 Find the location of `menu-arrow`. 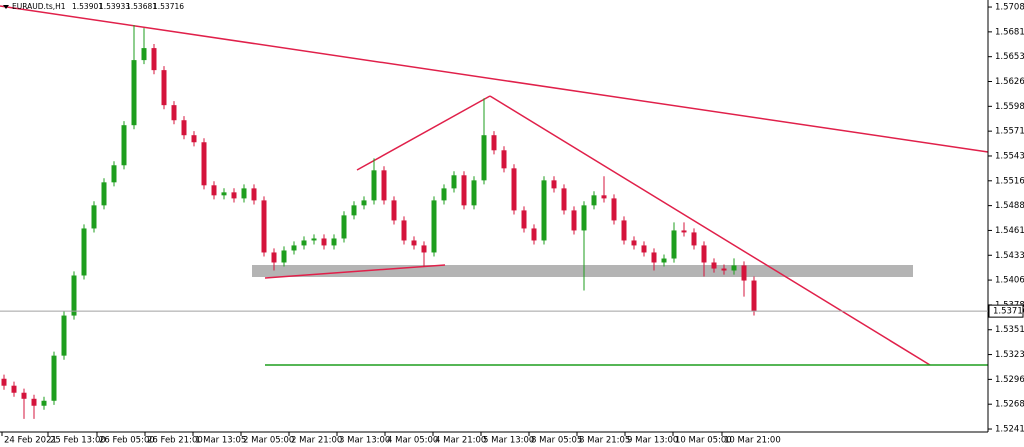

menu-arrow is located at coordinates (6, 7).